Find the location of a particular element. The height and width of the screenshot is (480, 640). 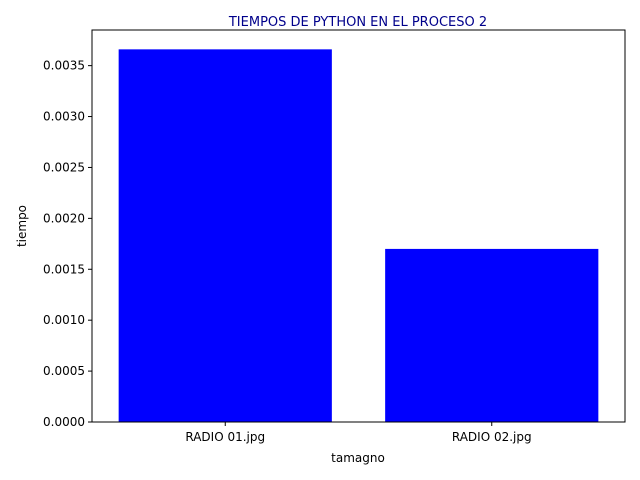

chart-title: TIEMPOS DE PYTHON EN EL PROCESO 2 is located at coordinates (357, 22).